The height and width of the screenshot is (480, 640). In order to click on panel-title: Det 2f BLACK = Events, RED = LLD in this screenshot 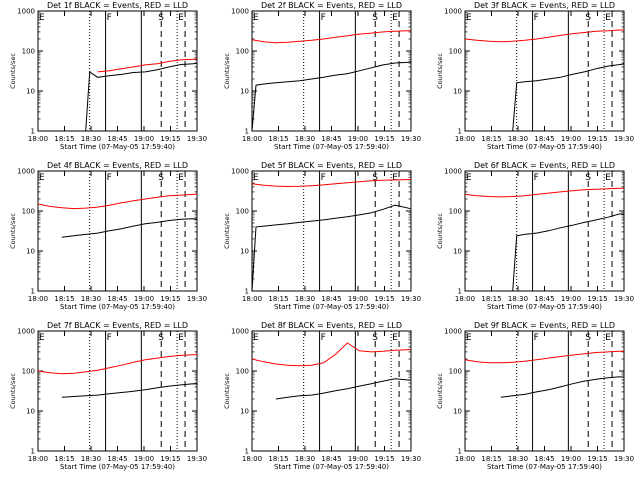, I will do `click(331, 5)`.